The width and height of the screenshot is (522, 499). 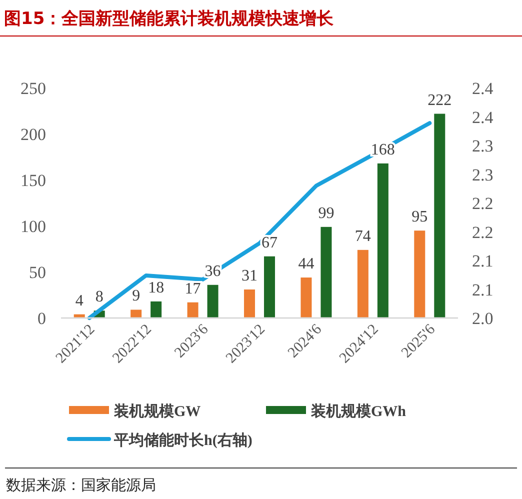 I want to click on data-label: 44, so click(x=306, y=264).